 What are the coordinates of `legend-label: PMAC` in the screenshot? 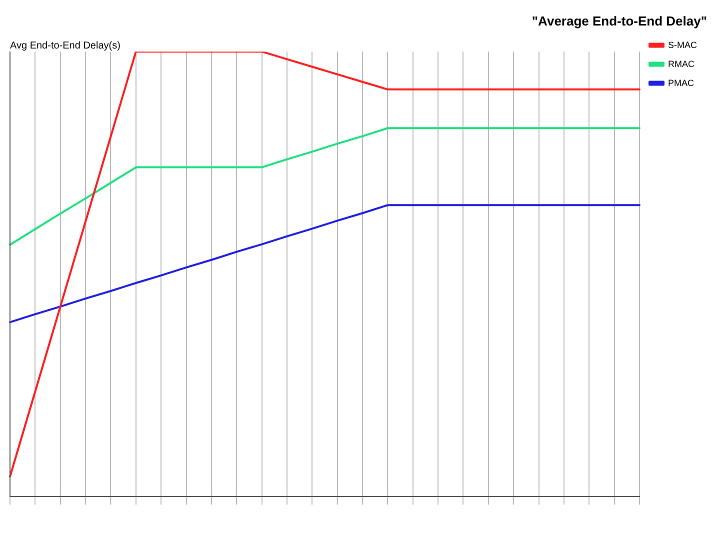 It's located at (681, 83).